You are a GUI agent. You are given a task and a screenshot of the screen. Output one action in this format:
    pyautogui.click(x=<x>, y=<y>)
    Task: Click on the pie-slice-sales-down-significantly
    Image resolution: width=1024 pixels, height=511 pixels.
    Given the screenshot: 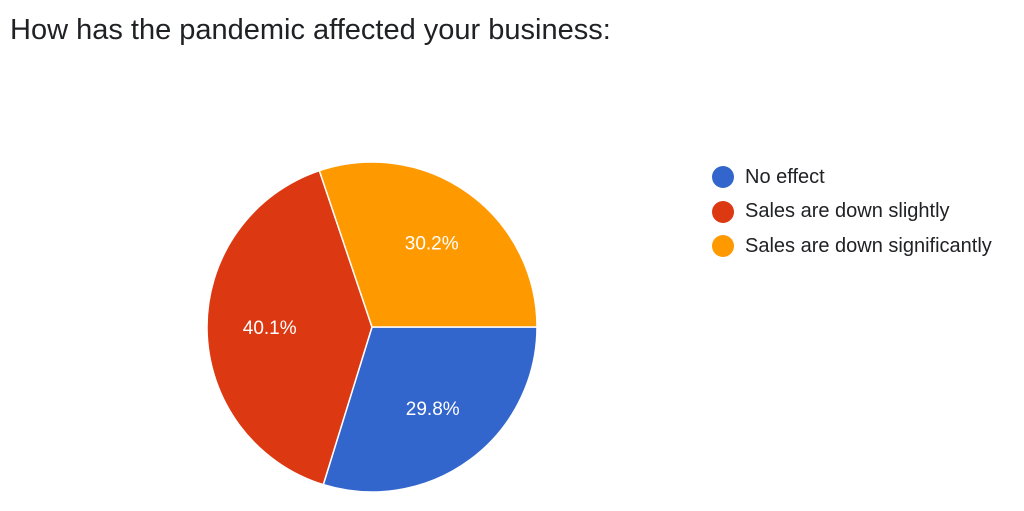 What is the action you would take?
    pyautogui.click(x=428, y=244)
    